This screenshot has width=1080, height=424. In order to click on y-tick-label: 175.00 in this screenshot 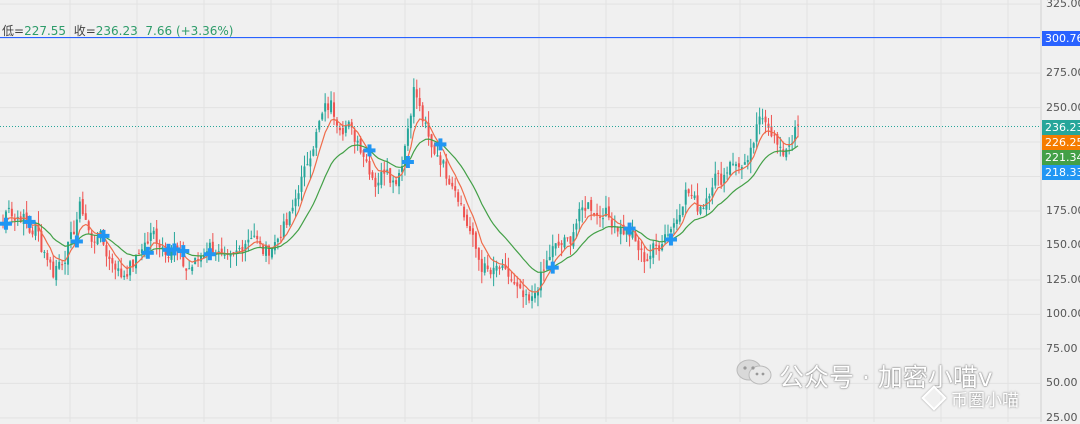, I will do `click(1063, 210)`.